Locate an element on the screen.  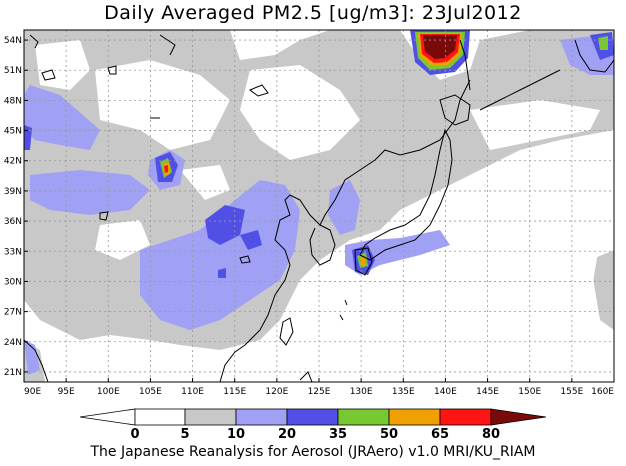
coastline-north is located at coordinates (167, 45).